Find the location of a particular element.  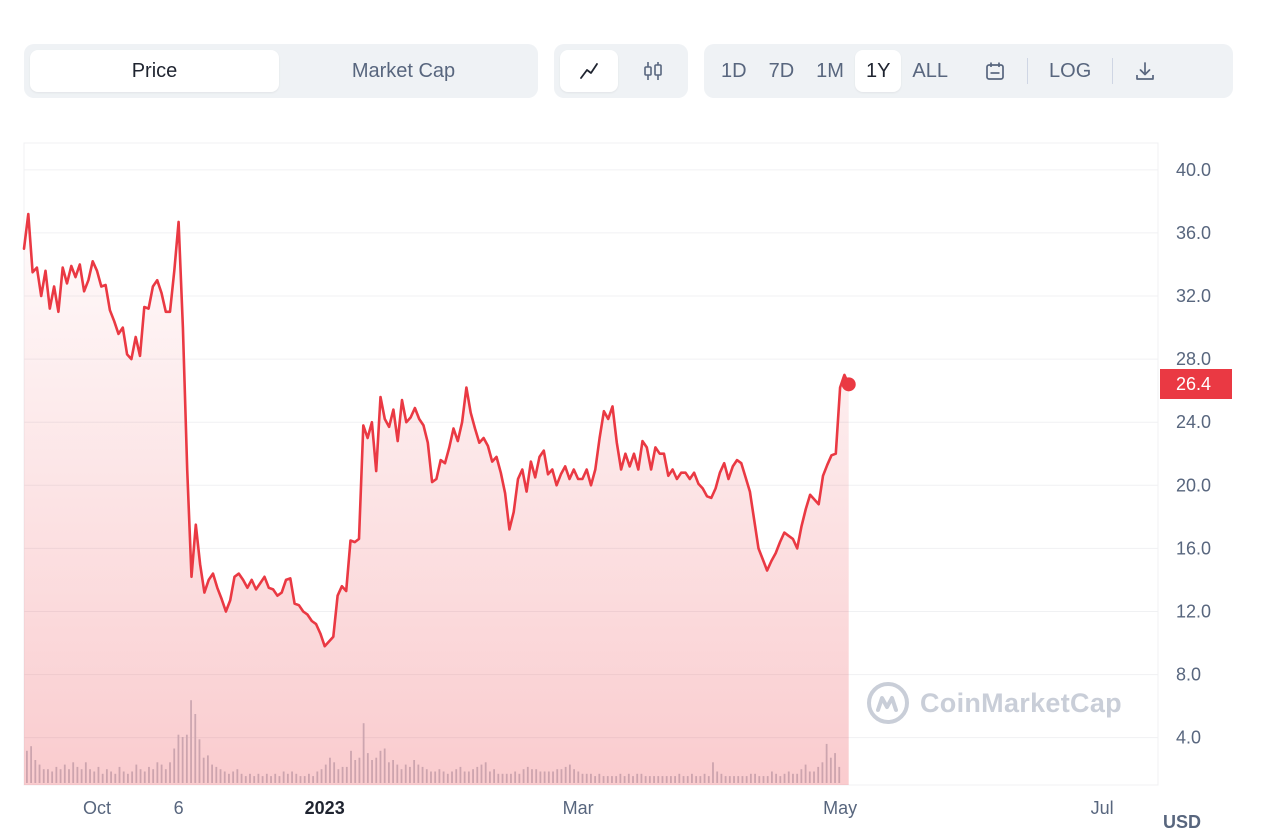

range-7d-button: 7D is located at coordinates (781, 70).